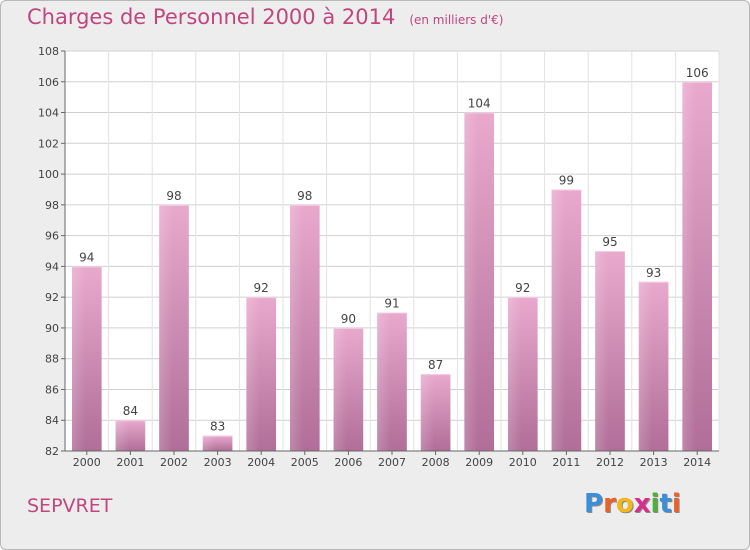 This screenshot has width=750, height=550. Describe the element at coordinates (48, 82) in the screenshot. I see `y-tick-label: 106` at that location.